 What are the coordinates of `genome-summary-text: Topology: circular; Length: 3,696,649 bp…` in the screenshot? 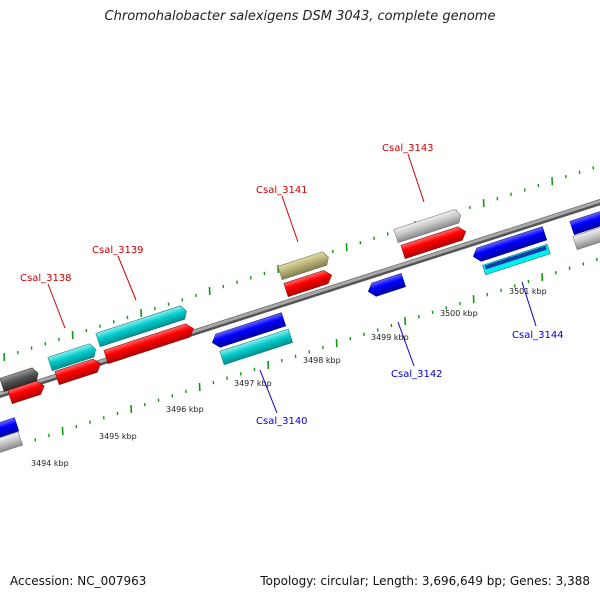 It's located at (425, 581).